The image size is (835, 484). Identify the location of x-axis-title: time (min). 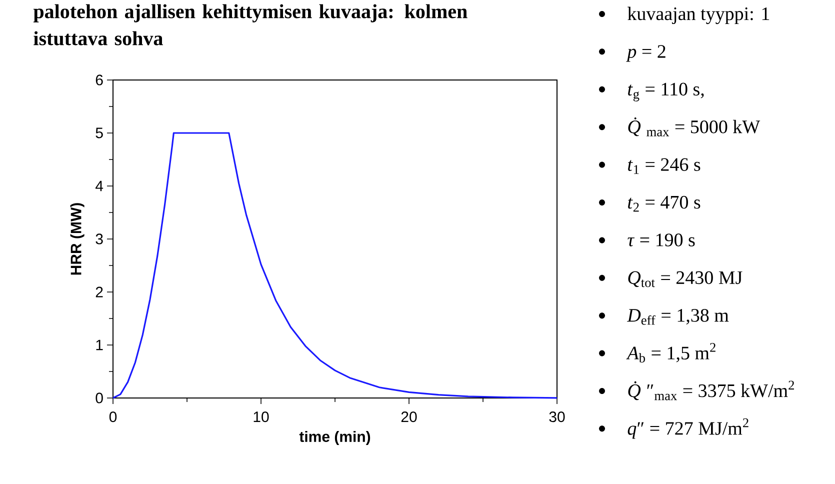
(334, 437).